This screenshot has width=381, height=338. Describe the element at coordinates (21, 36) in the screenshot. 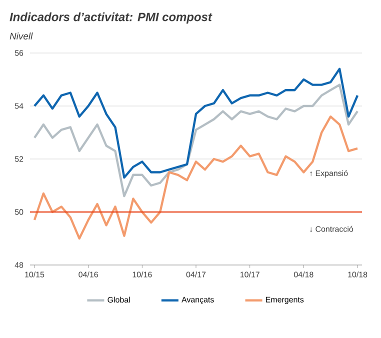

I see `chart-subtitle: Nivell` at that location.